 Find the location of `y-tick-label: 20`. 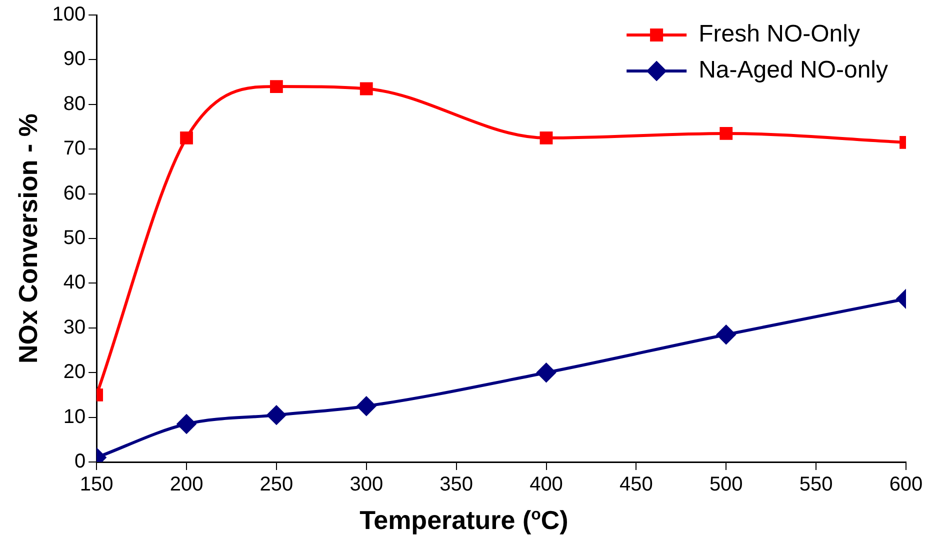

y-tick-label: 20 is located at coordinates (74, 372).